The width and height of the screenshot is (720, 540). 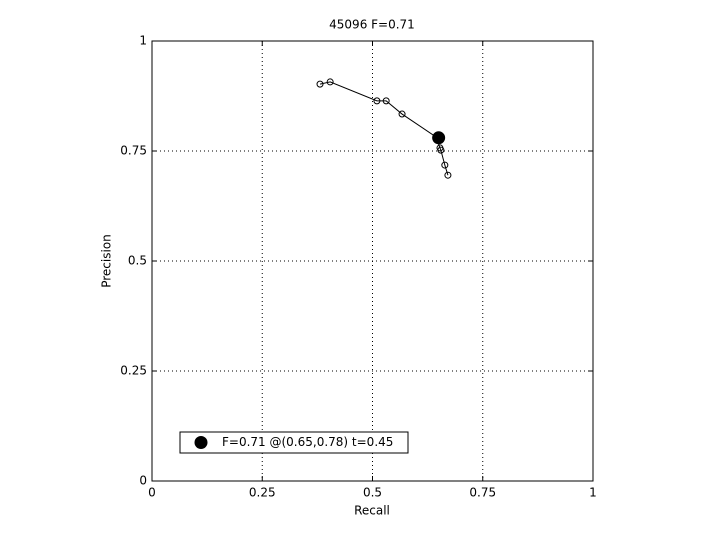 What do you see at coordinates (372, 25) in the screenshot?
I see `chart-title: 45096 F=0.71` at bounding box center [372, 25].